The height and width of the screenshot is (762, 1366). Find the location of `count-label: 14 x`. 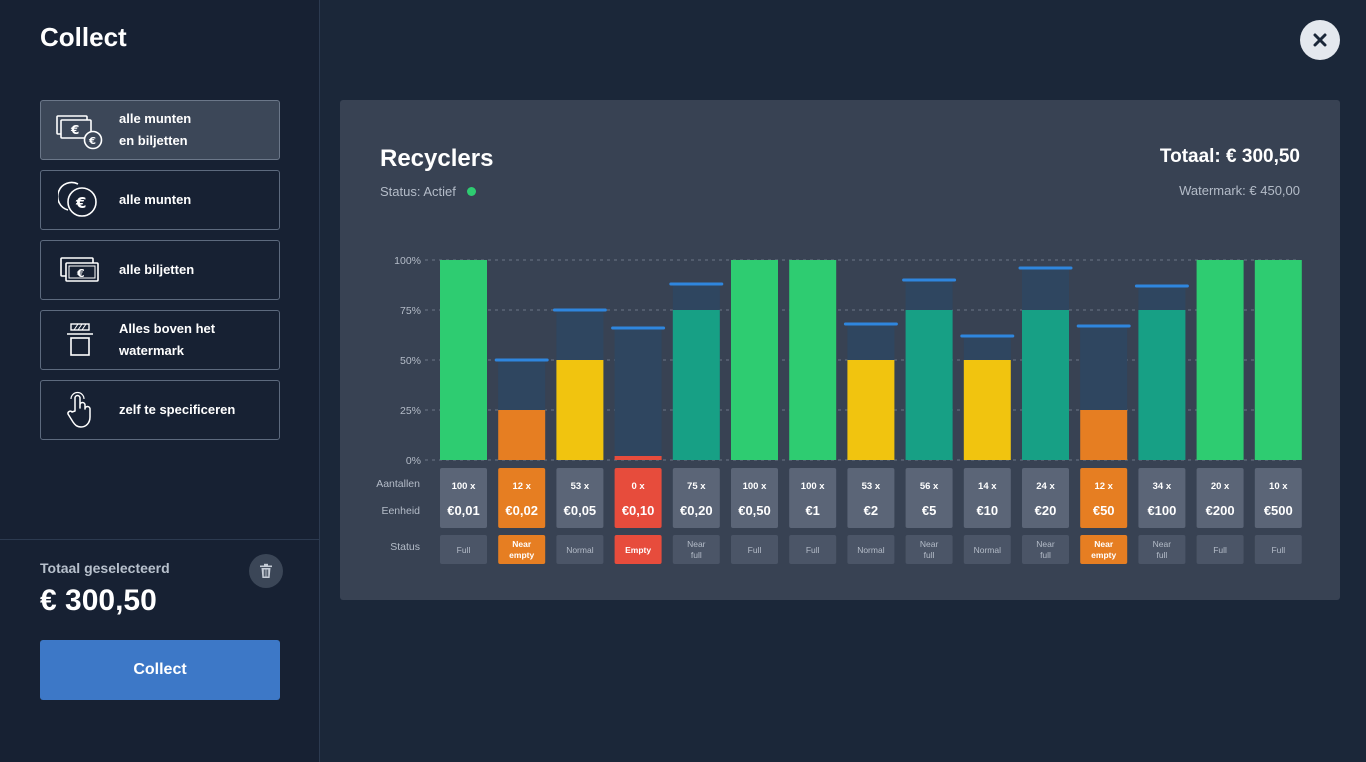

count-label: 14 x is located at coordinates (987, 486).